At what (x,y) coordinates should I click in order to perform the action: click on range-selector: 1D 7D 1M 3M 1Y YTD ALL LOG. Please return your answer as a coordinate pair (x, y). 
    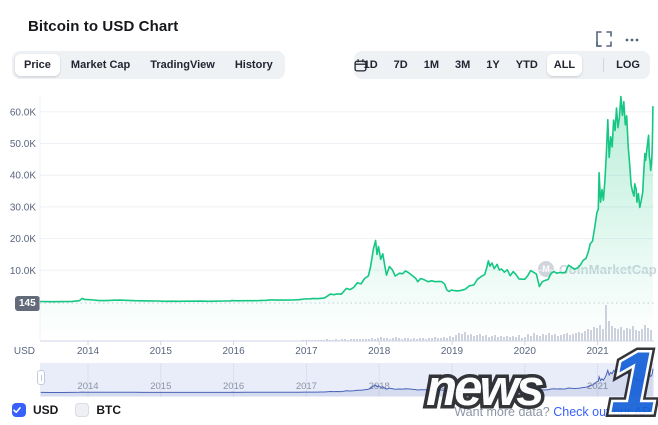
    Looking at the image, I should click on (501, 65).